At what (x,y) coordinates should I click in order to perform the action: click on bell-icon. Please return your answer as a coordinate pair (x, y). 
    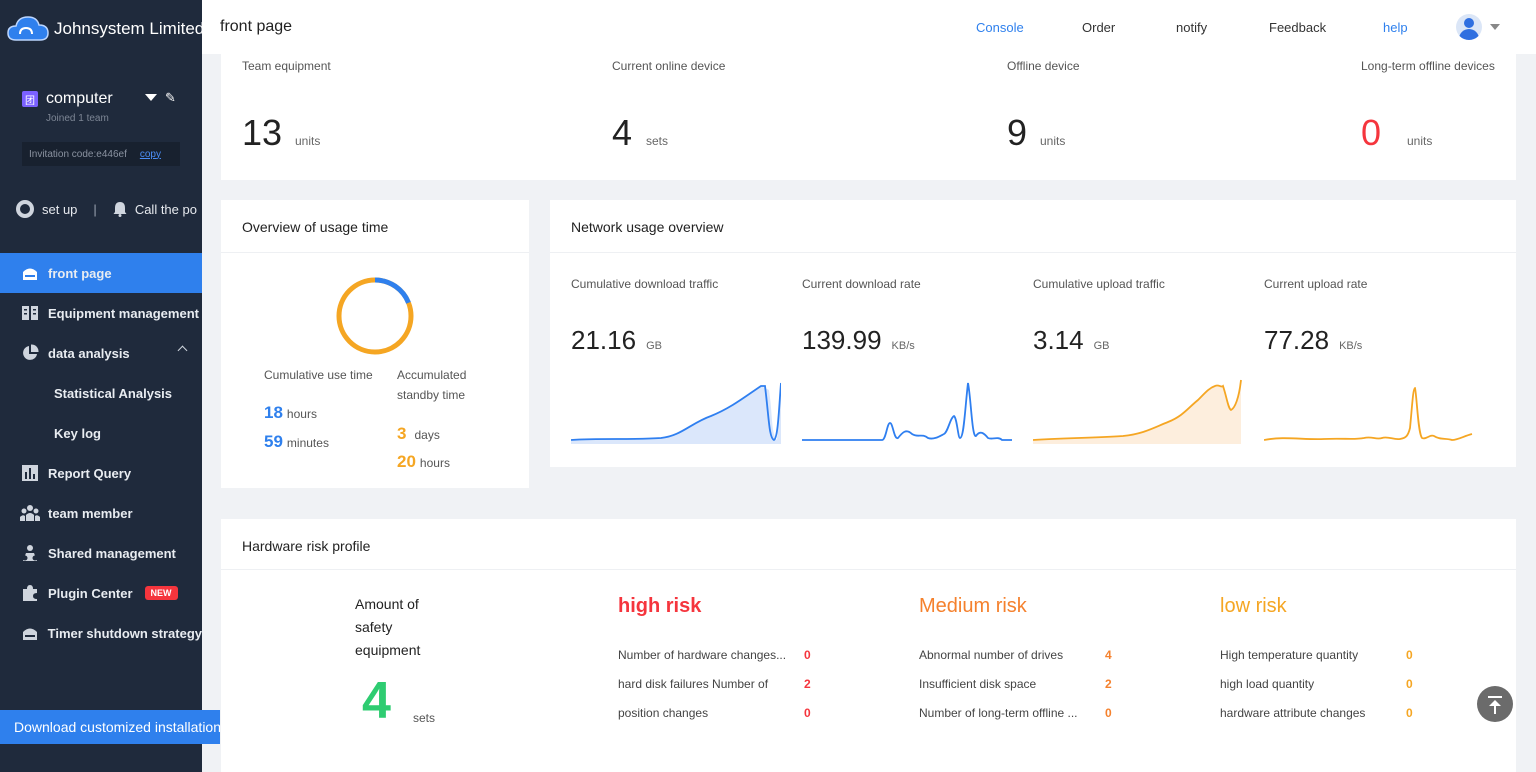
    Looking at the image, I should click on (120, 209).